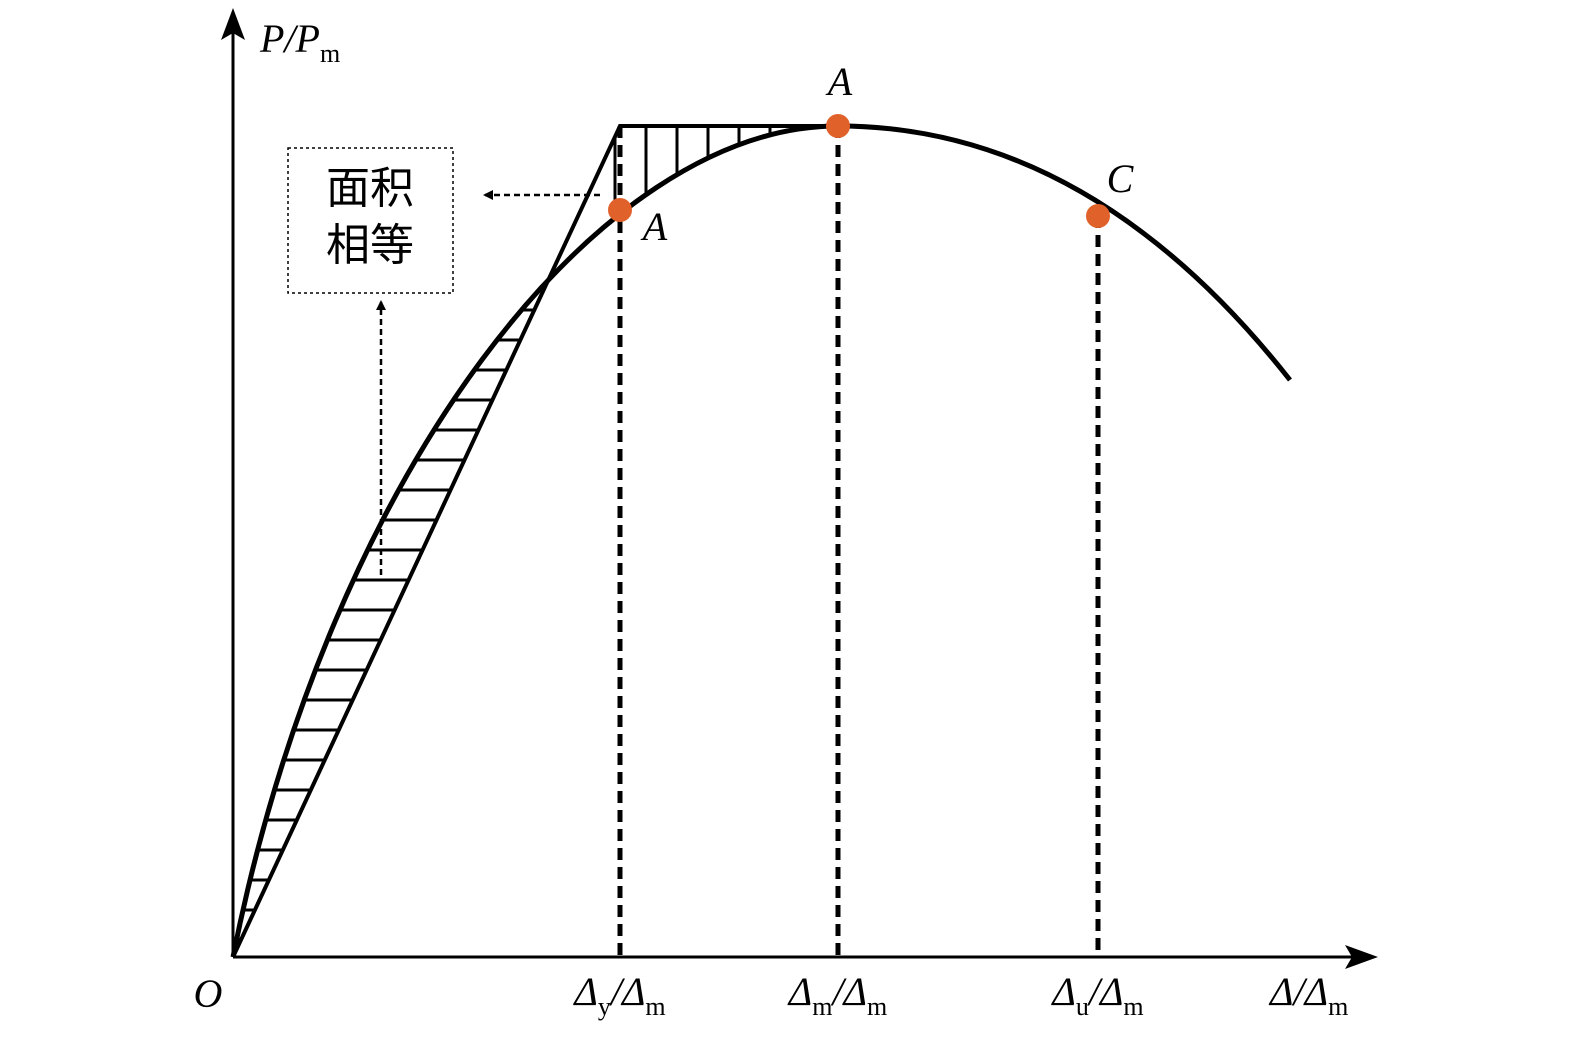 Image resolution: width=1575 pixels, height=1043 pixels. I want to click on point-label: C, so click(1121, 178).